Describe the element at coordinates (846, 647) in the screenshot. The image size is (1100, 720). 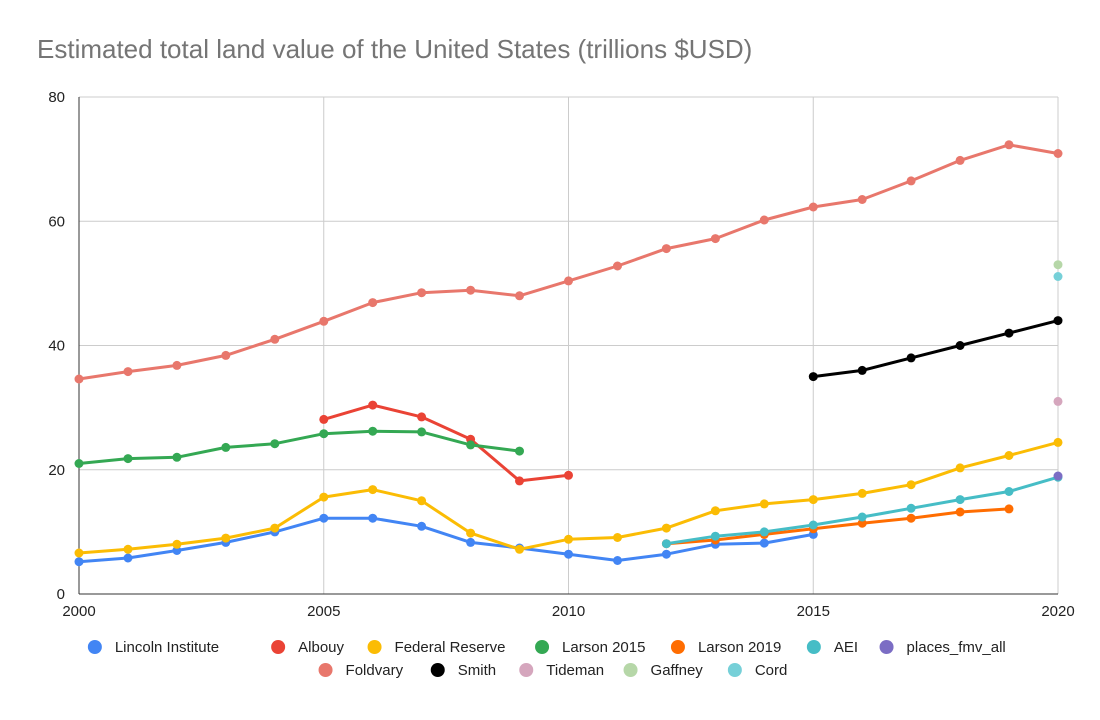
I see `legend-label: AEI` at that location.